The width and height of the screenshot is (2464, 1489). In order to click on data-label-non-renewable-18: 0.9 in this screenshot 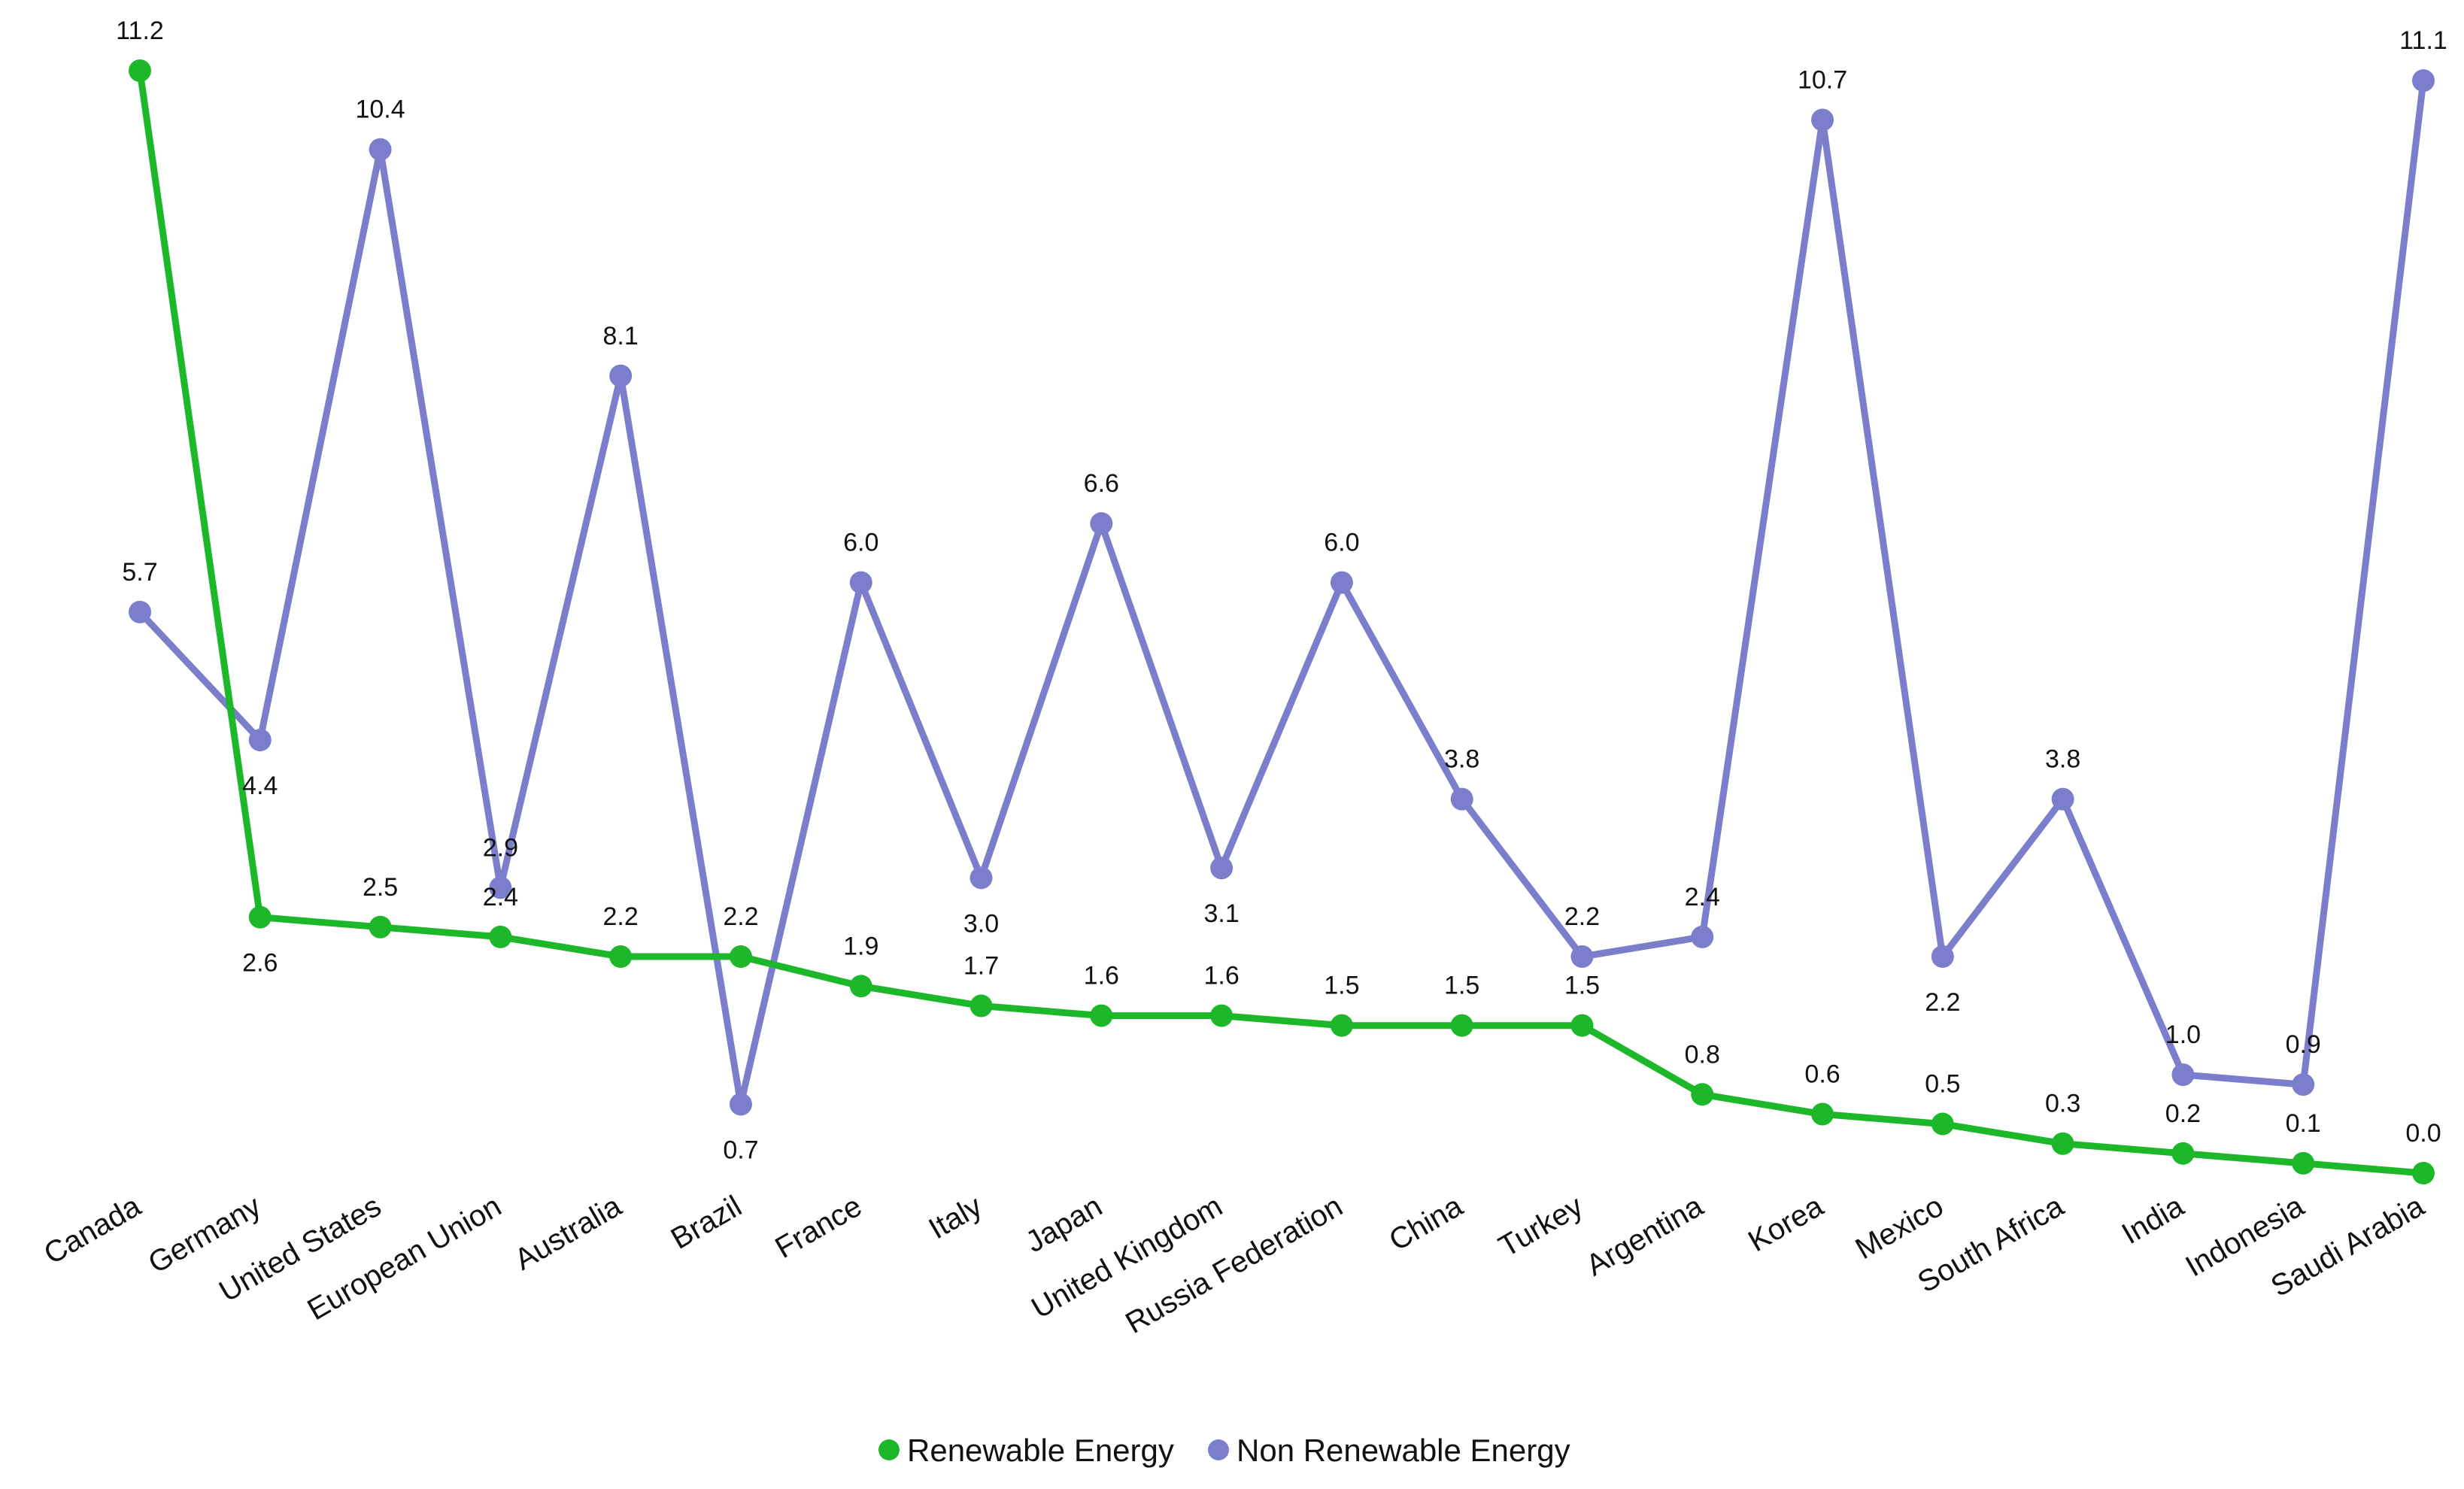, I will do `click(2303, 1044)`.